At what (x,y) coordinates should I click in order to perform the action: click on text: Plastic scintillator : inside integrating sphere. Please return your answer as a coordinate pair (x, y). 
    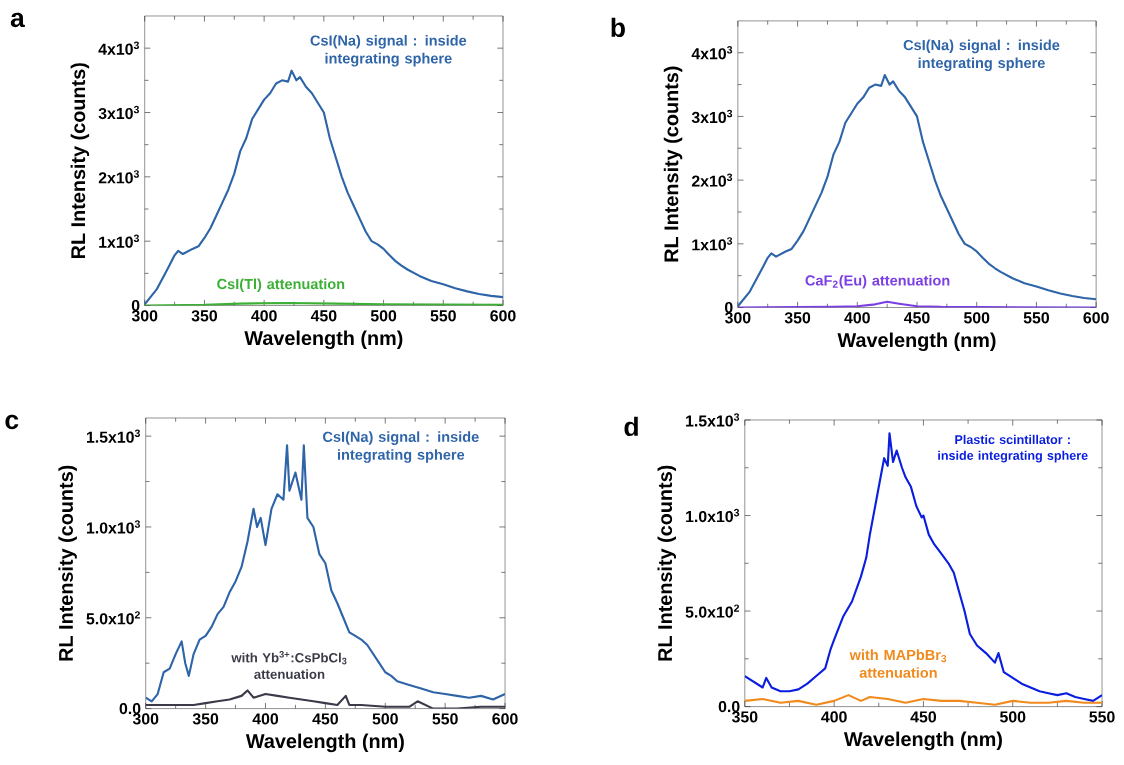
    Looking at the image, I should click on (1013, 448).